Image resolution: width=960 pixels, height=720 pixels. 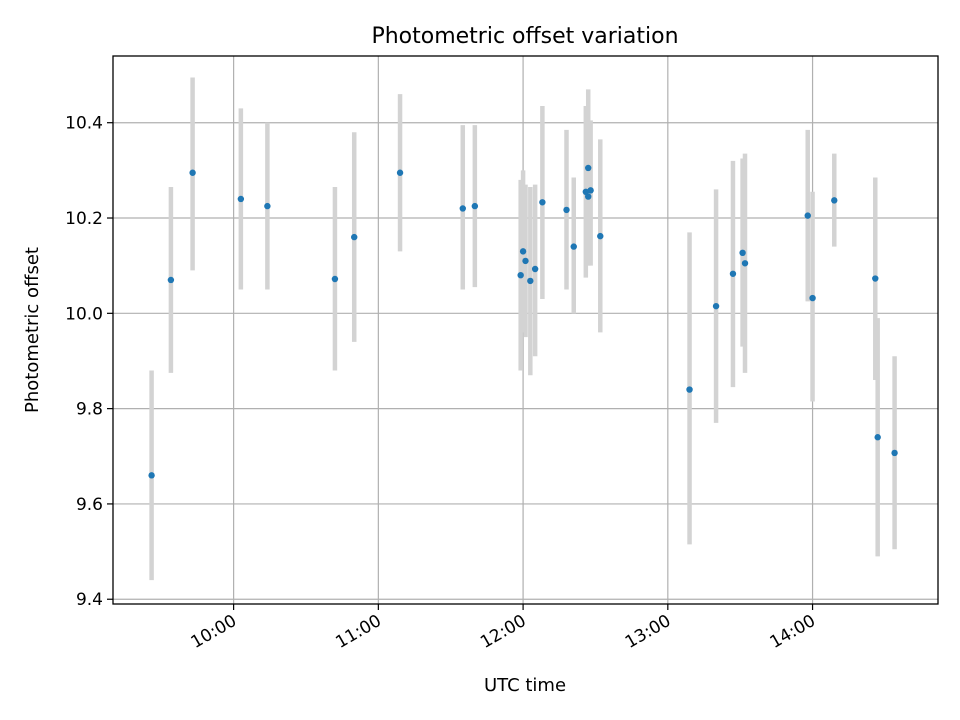 I want to click on y-tick-label: 10.0, so click(x=84, y=314).